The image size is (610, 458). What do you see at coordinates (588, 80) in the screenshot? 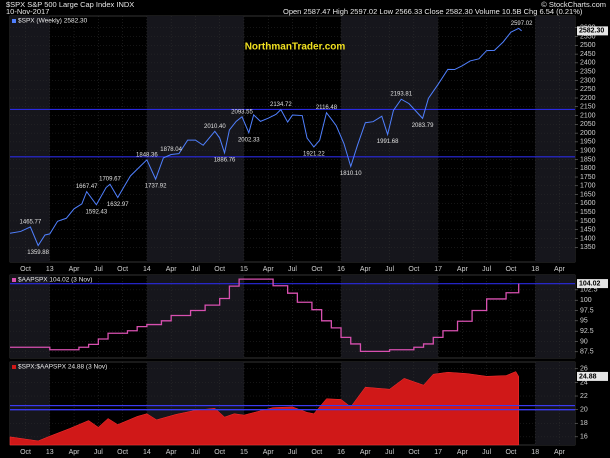
I see `y-tick-label: 2300` at bounding box center [588, 80].